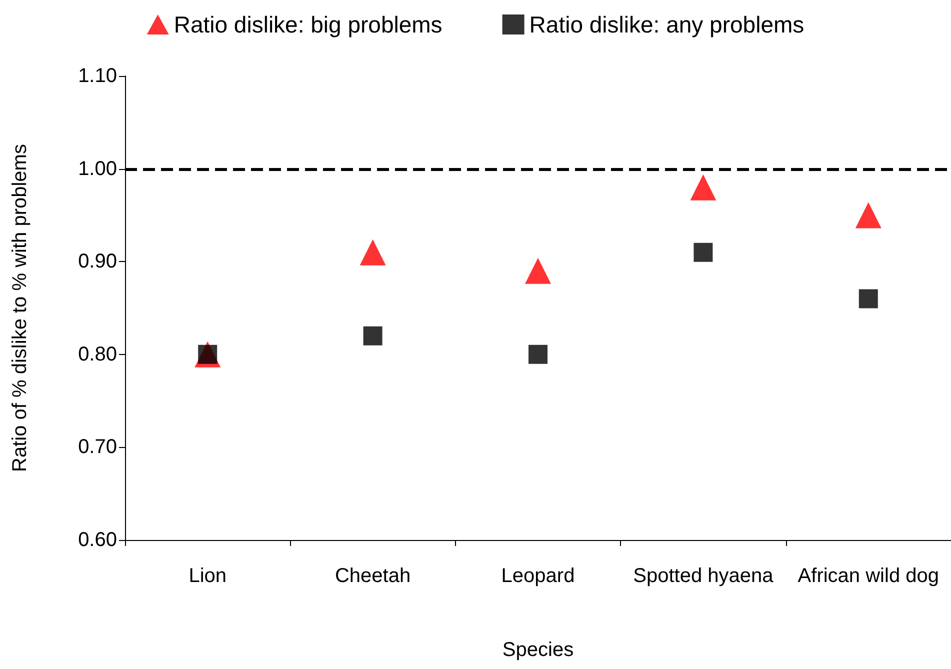 The width and height of the screenshot is (951, 669). What do you see at coordinates (703, 576) in the screenshot?
I see `x-tick-label: Spotted hyaena` at bounding box center [703, 576].